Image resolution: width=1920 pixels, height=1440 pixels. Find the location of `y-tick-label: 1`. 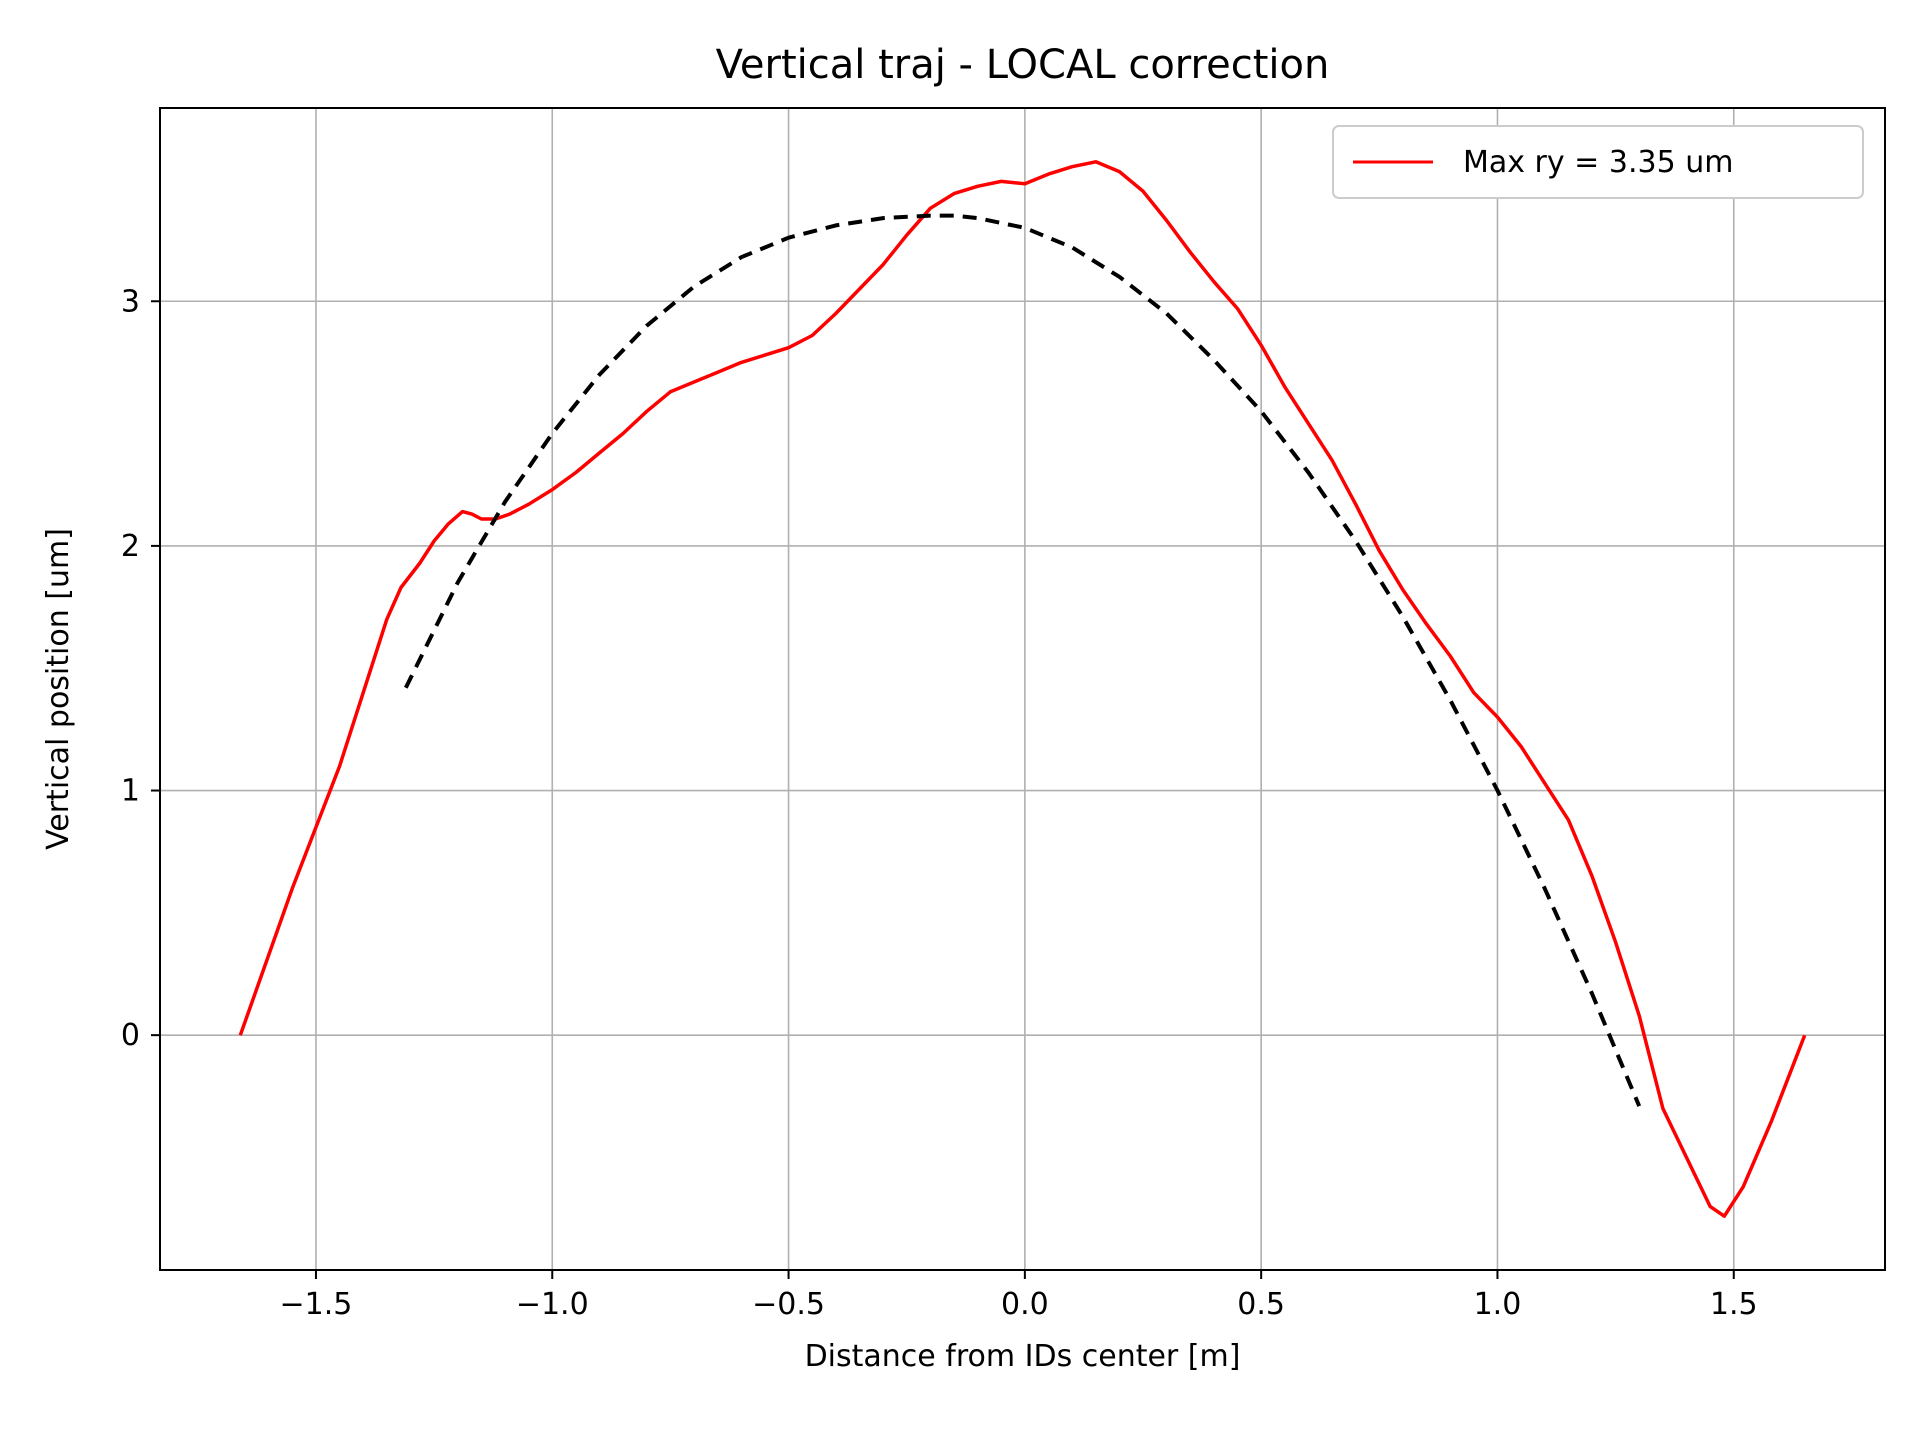

y-tick-label: 1 is located at coordinates (130, 791).